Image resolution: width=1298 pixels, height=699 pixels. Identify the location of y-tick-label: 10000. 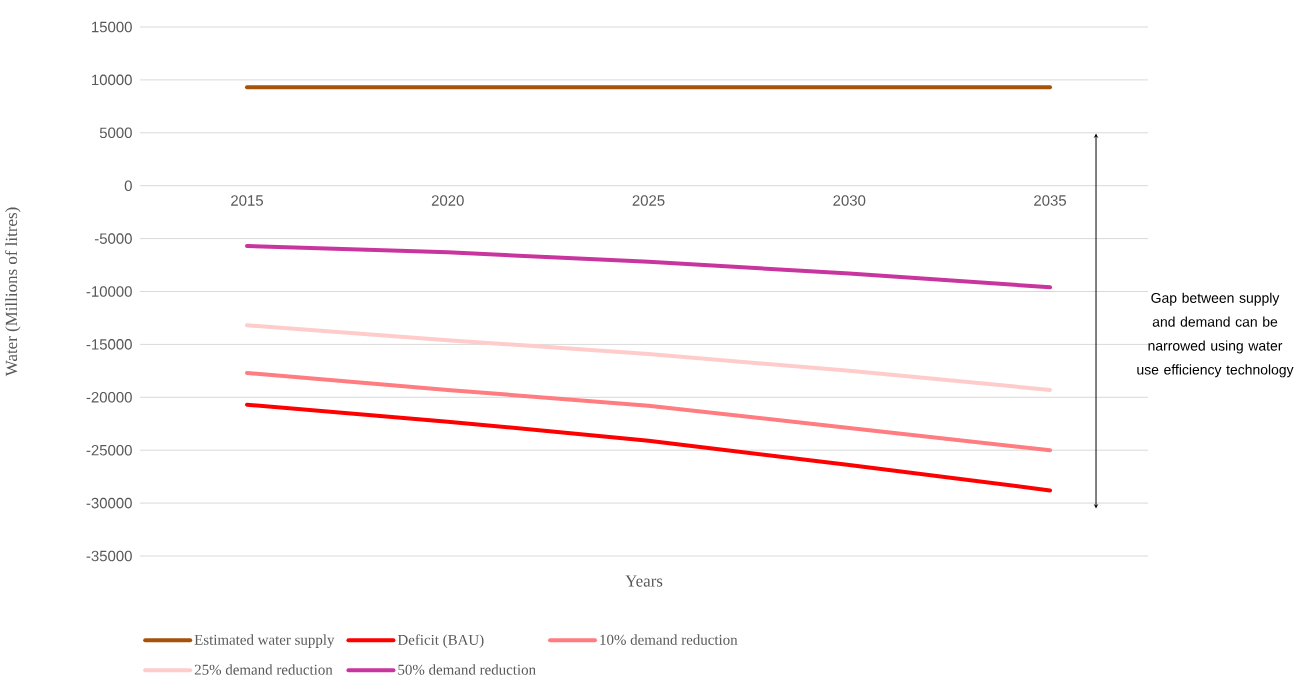
(112, 80).